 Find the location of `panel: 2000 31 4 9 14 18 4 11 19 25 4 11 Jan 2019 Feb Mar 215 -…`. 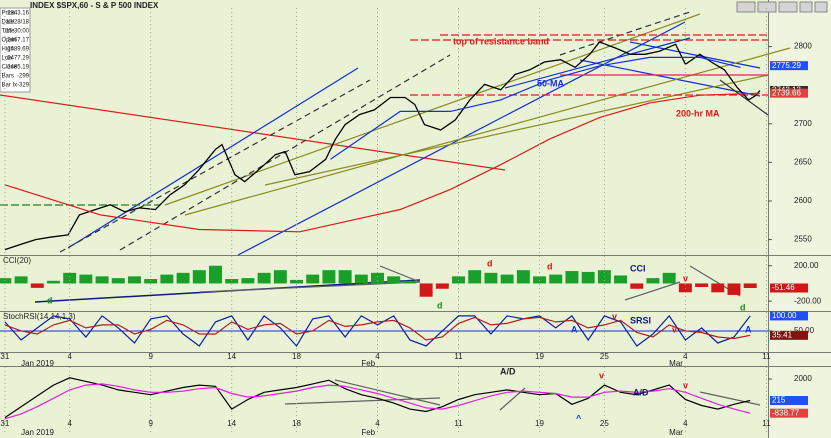

panel: 2000 31 4 9 14 18 4 11 19 25 4 11 Jan 2019 Feb Mar 215 -… is located at coordinates (406, 405).